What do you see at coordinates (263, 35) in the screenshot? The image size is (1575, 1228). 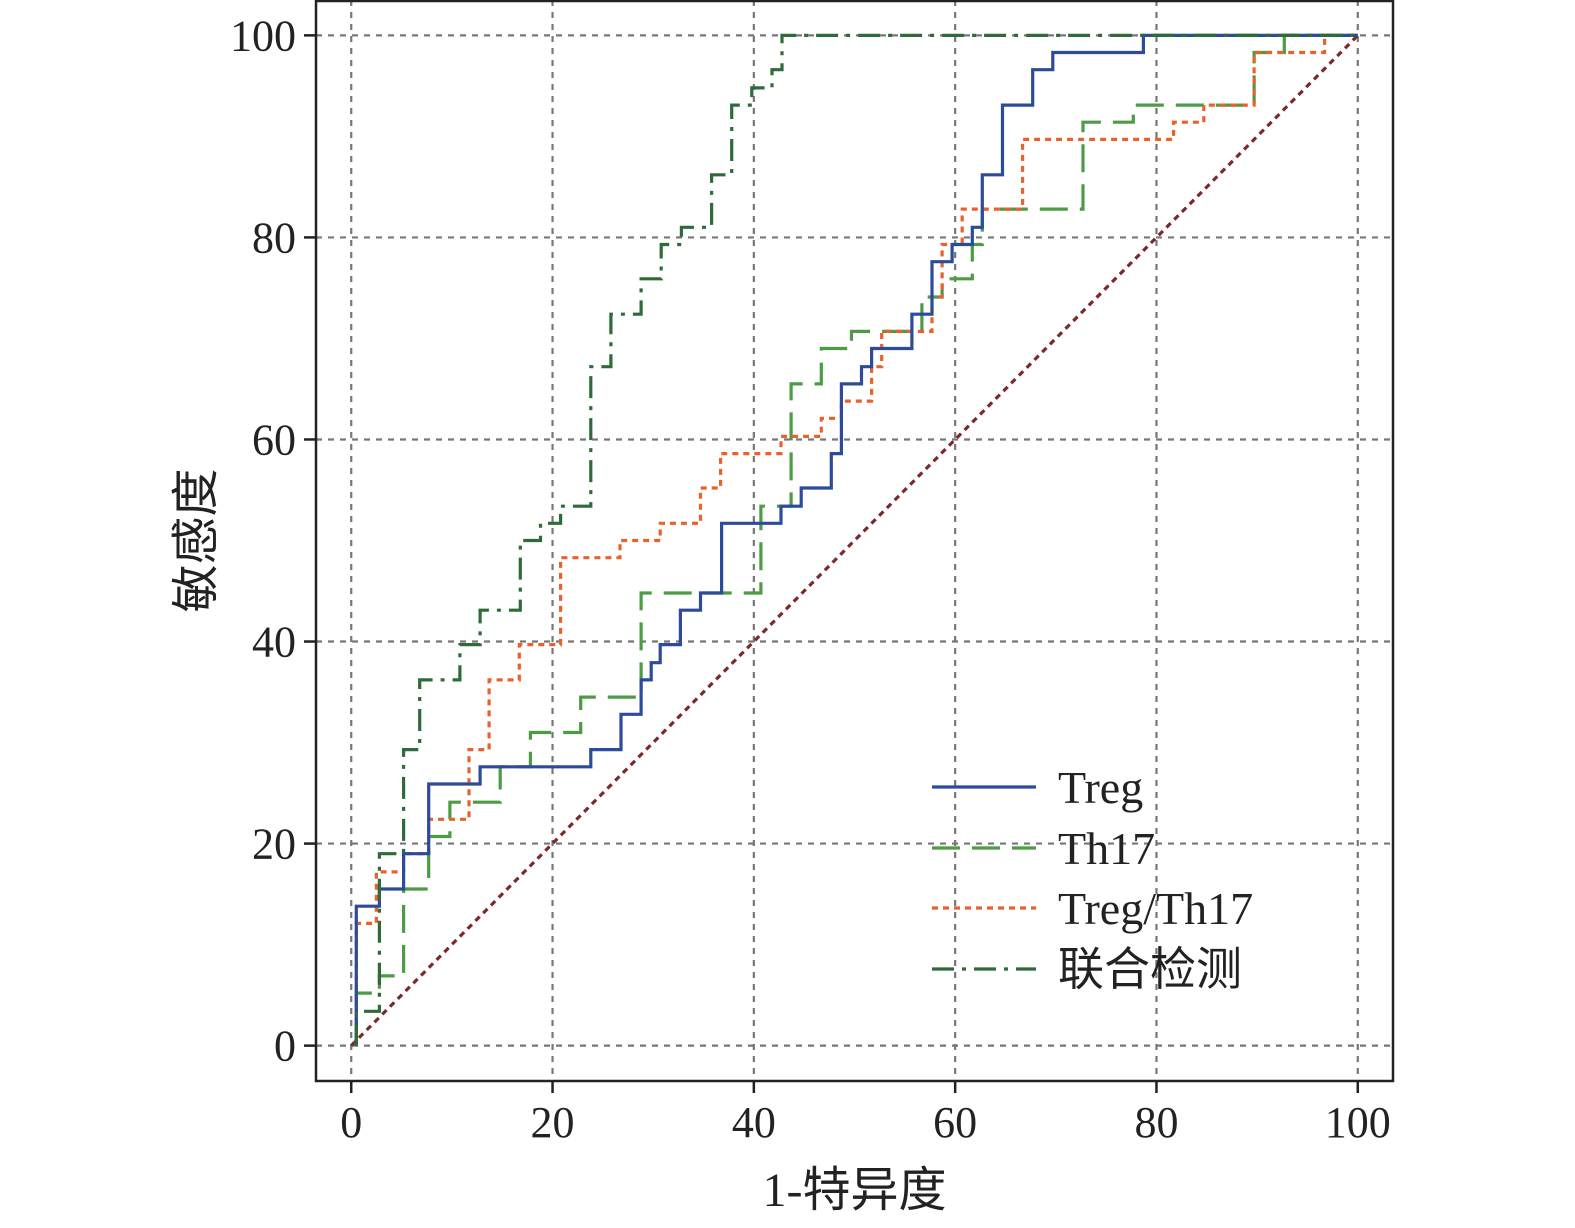 I see `y-tick-label: 100` at bounding box center [263, 35].